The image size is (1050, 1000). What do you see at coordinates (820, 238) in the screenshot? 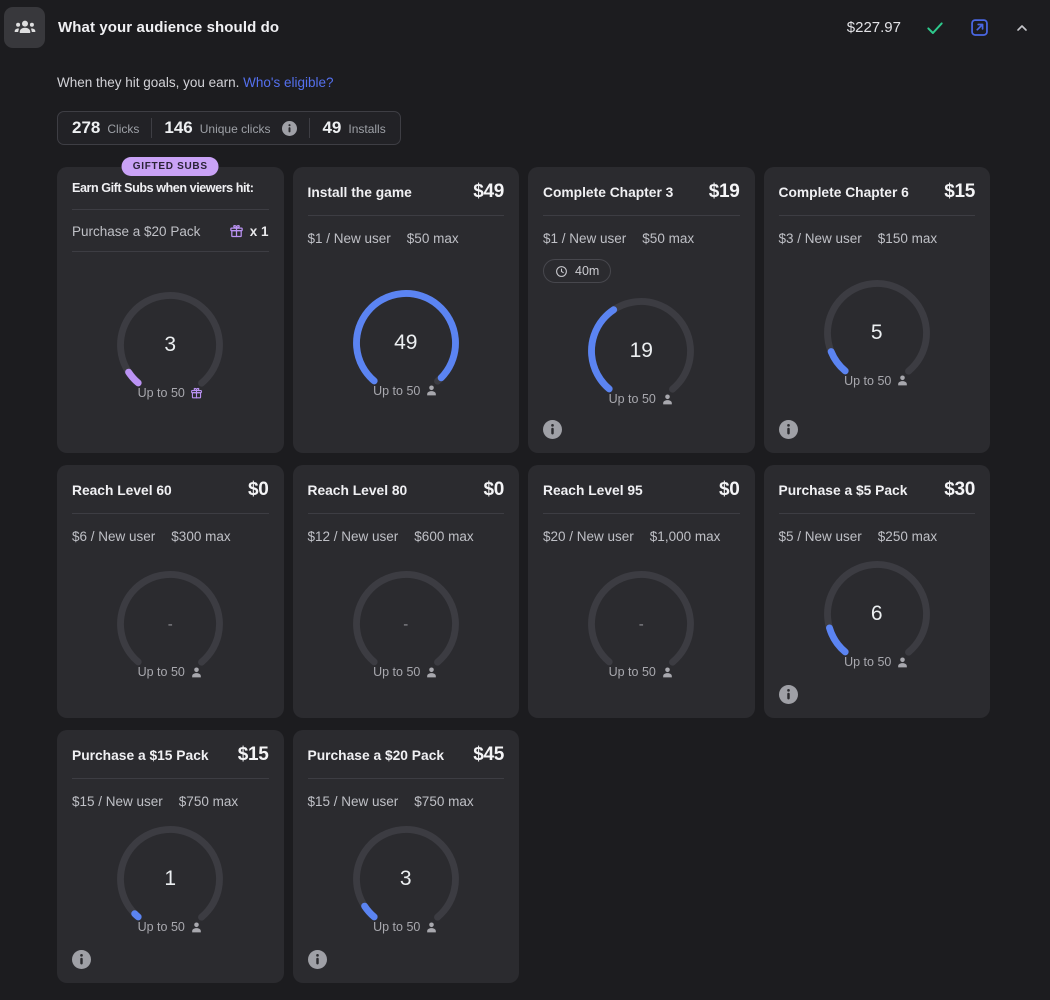
I see `price-per-user: $3 / New user` at bounding box center [820, 238].